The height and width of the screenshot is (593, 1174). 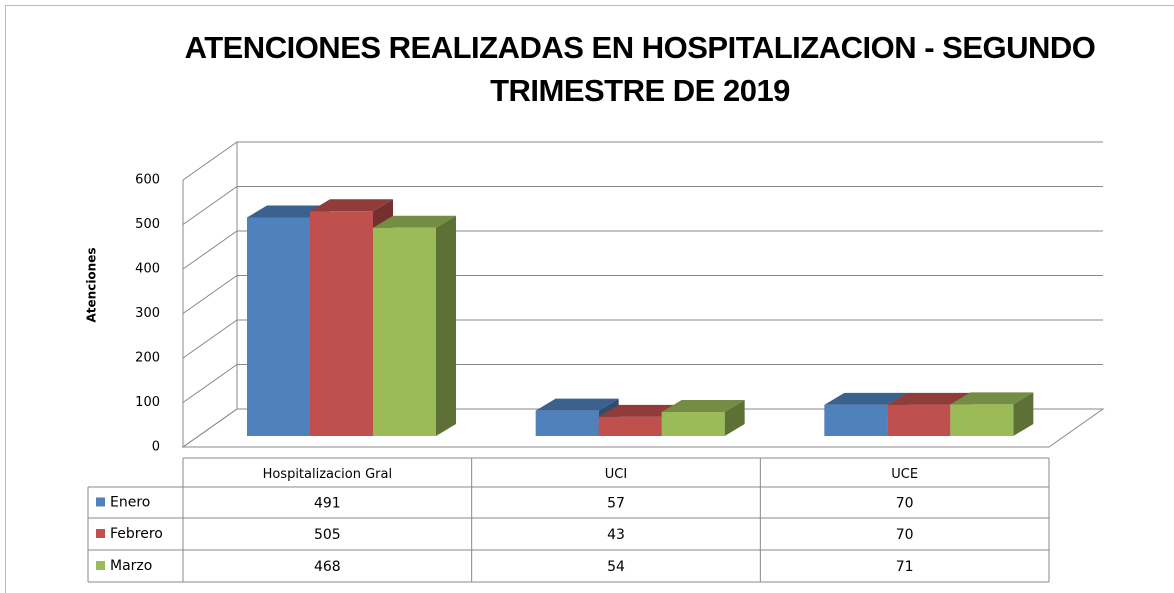 What do you see at coordinates (327, 535) in the screenshot?
I see `table-value: 505` at bounding box center [327, 535].